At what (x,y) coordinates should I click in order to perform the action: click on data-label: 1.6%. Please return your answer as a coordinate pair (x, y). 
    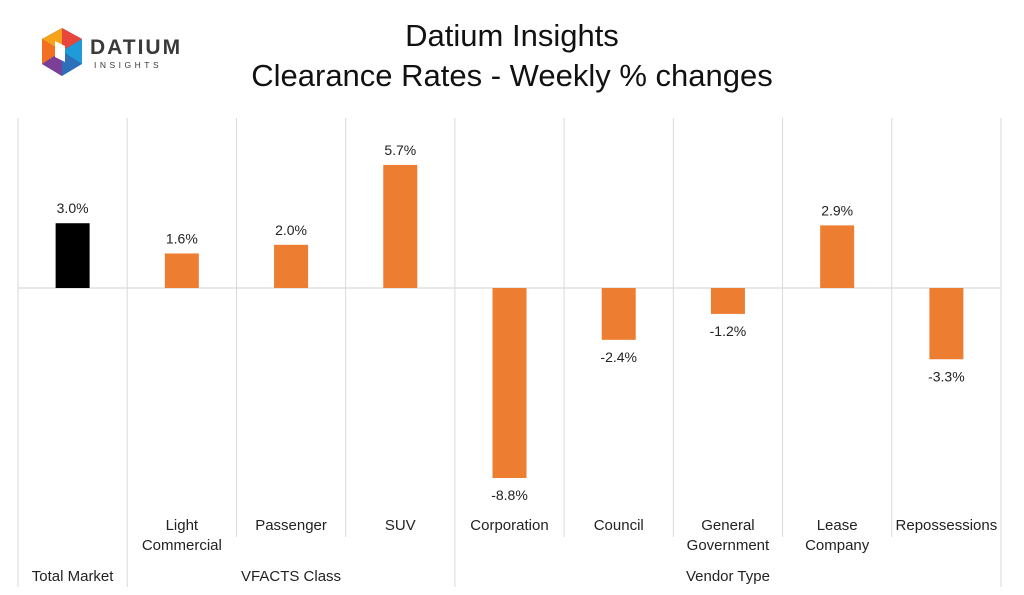
    Looking at the image, I should click on (182, 238).